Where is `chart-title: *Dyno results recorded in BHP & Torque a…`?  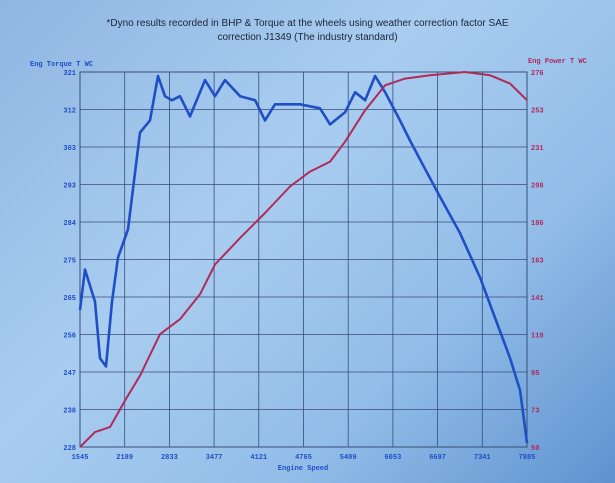
chart-title: *Dyno results recorded in BHP & Torque a… is located at coordinates (307, 23).